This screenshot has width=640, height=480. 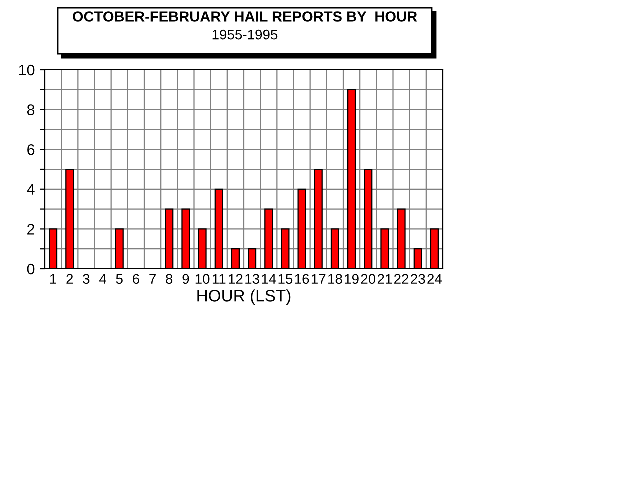 What do you see at coordinates (31, 150) in the screenshot?
I see `y-tick-label: 6` at bounding box center [31, 150].